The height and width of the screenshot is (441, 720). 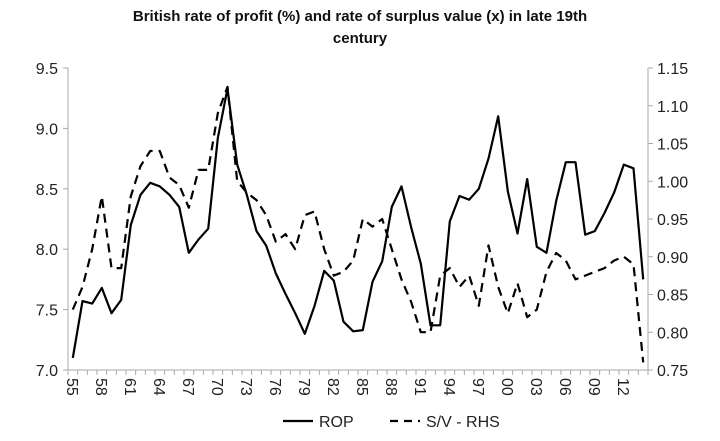 I want to click on right-axis-tick-label: 1.05, so click(x=672, y=145).